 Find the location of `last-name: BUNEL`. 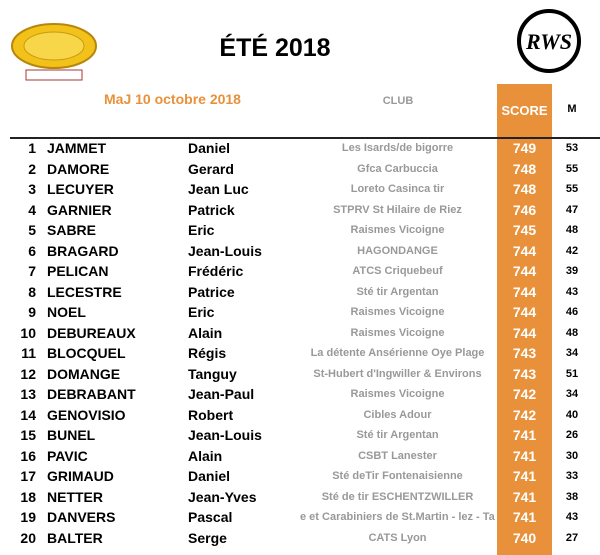

last-name: BUNEL is located at coordinates (71, 435).